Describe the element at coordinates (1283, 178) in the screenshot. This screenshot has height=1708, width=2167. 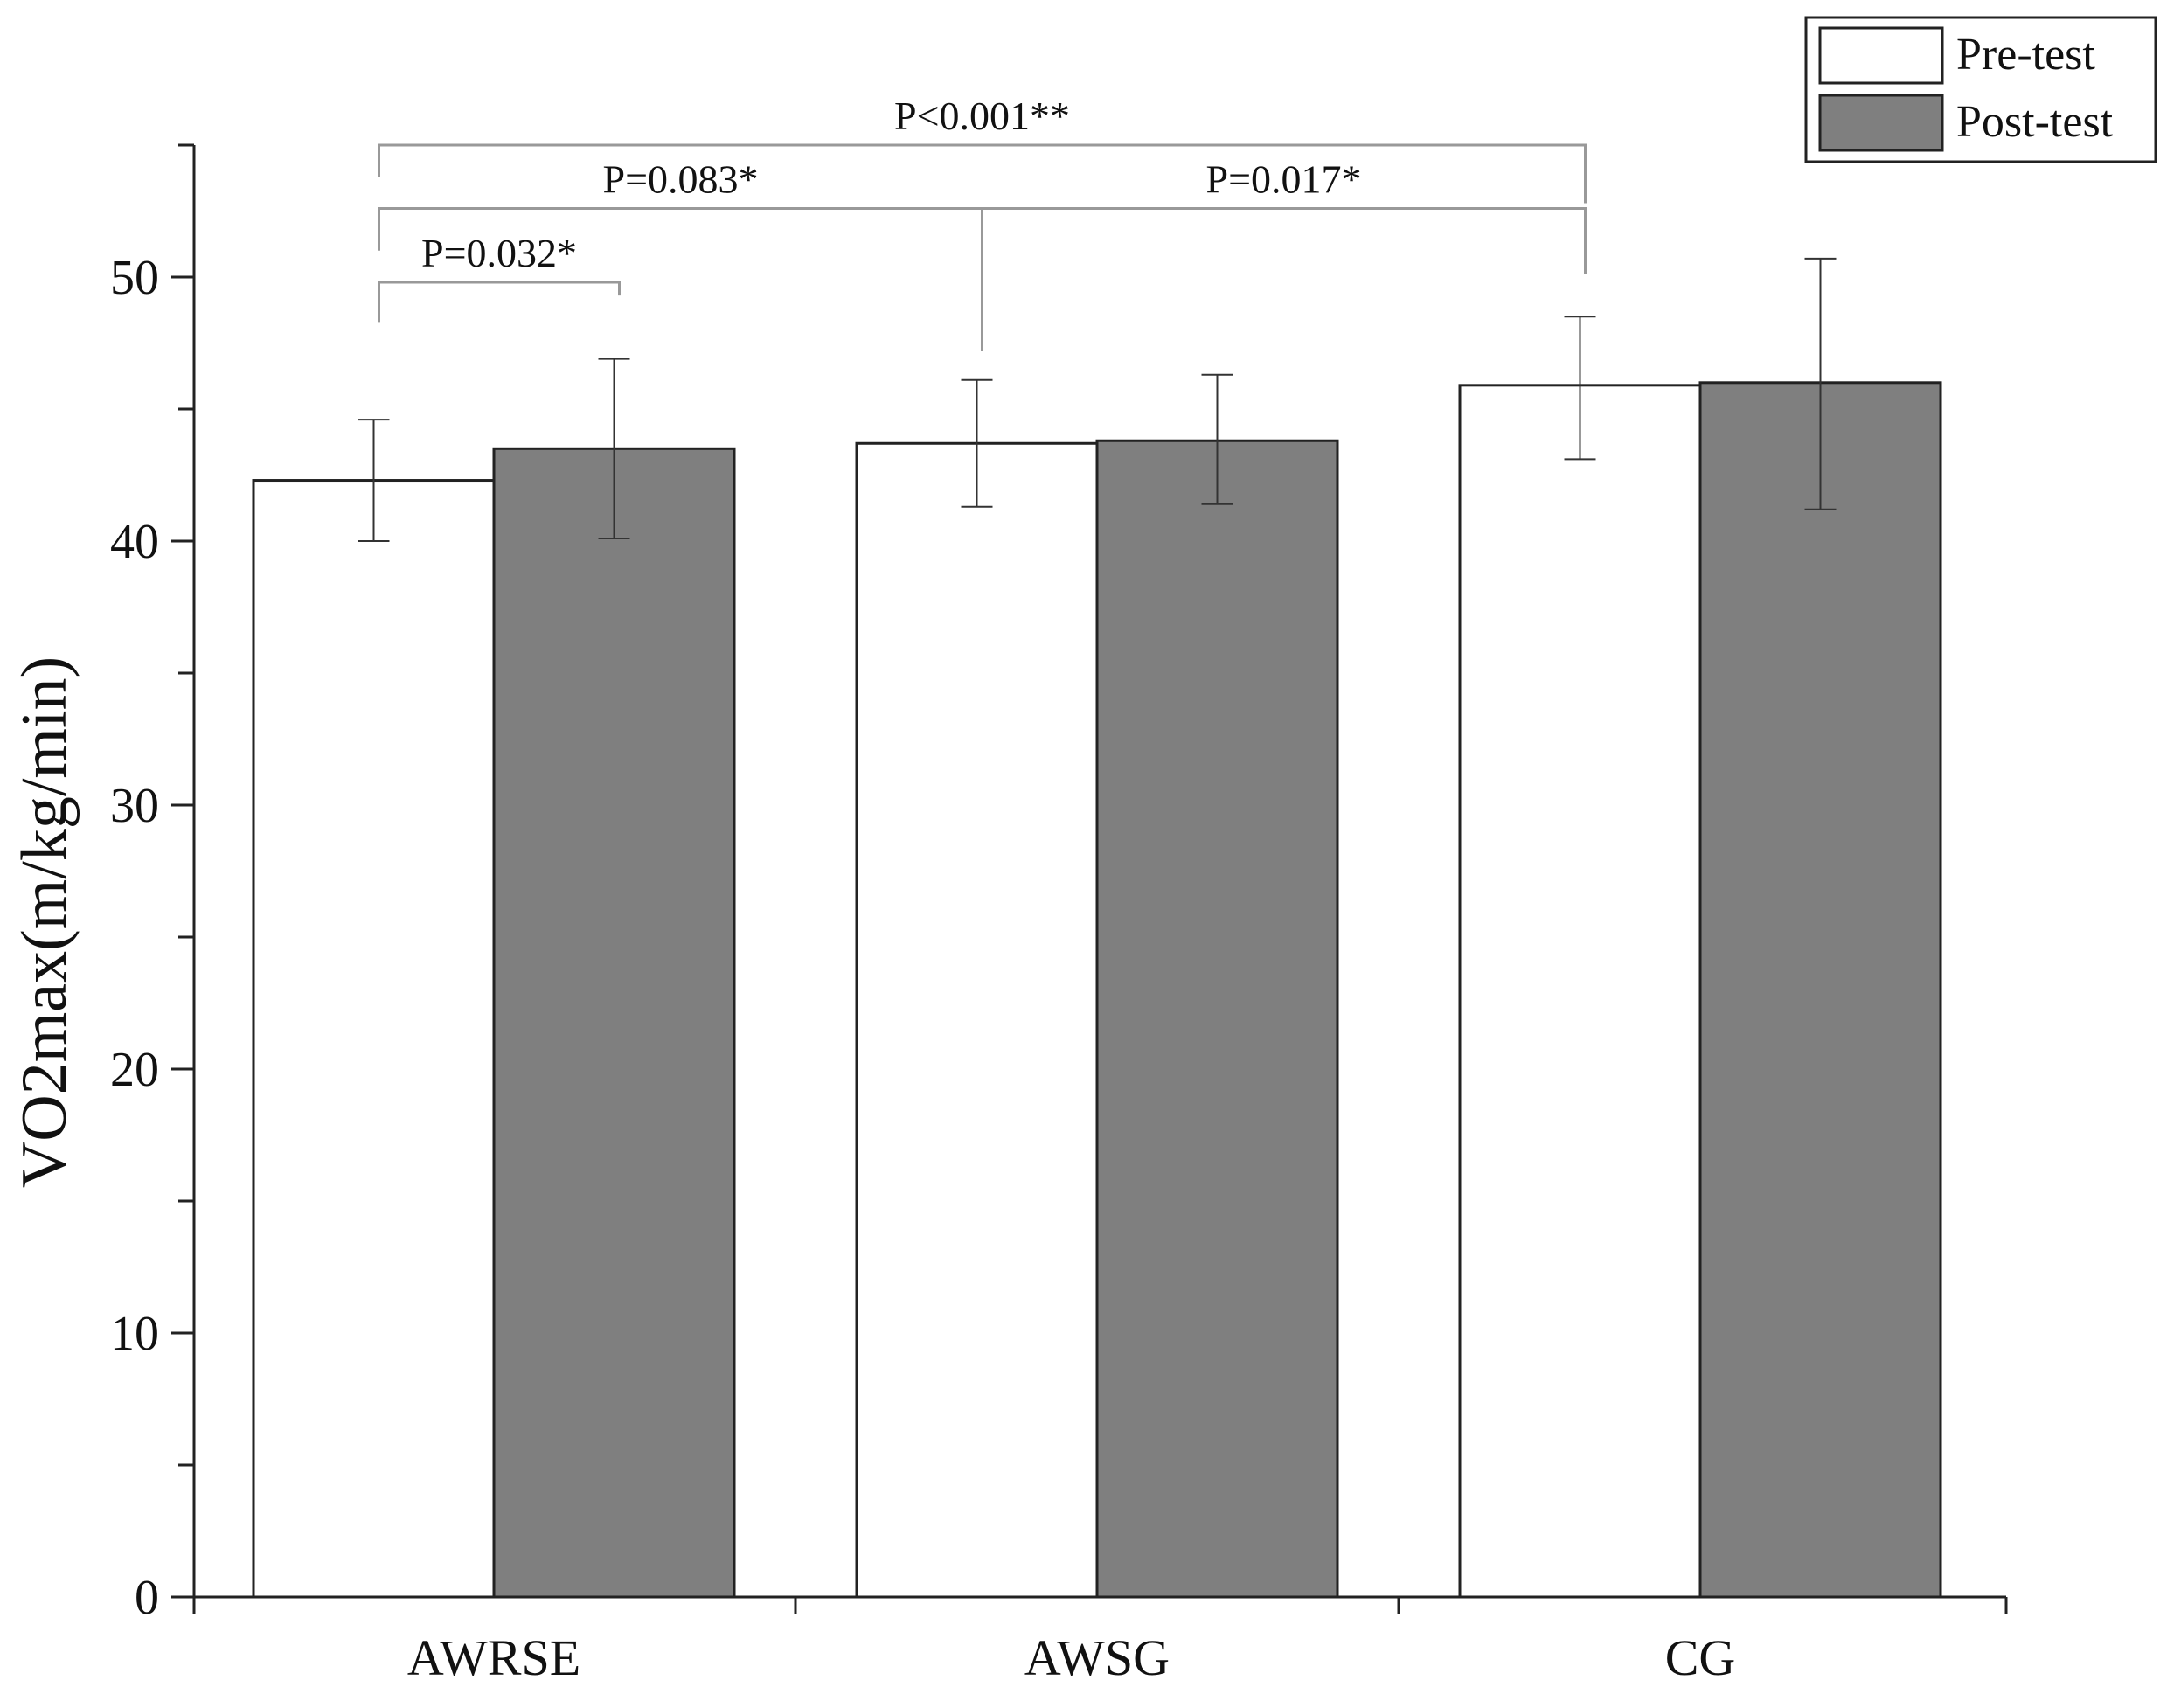
I see `p-value-label: P=0.017*` at that location.